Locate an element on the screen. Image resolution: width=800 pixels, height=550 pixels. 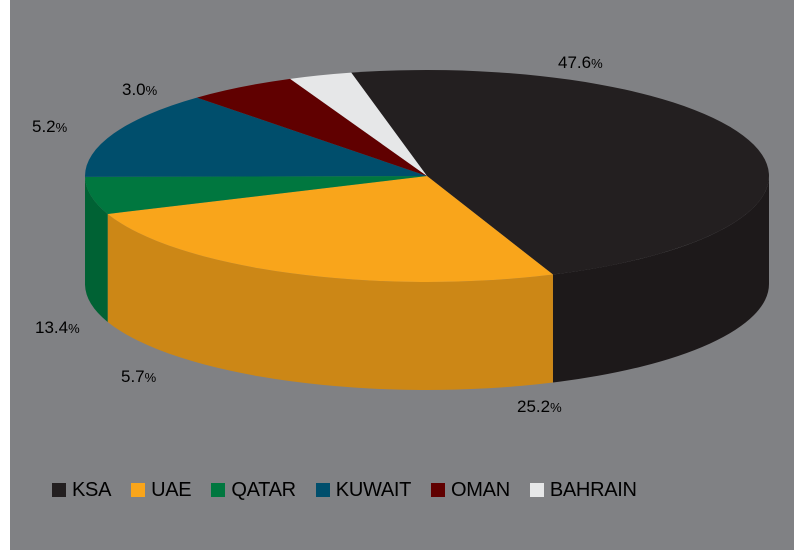
legend-item-qatar: QATAR is located at coordinates (253, 490).